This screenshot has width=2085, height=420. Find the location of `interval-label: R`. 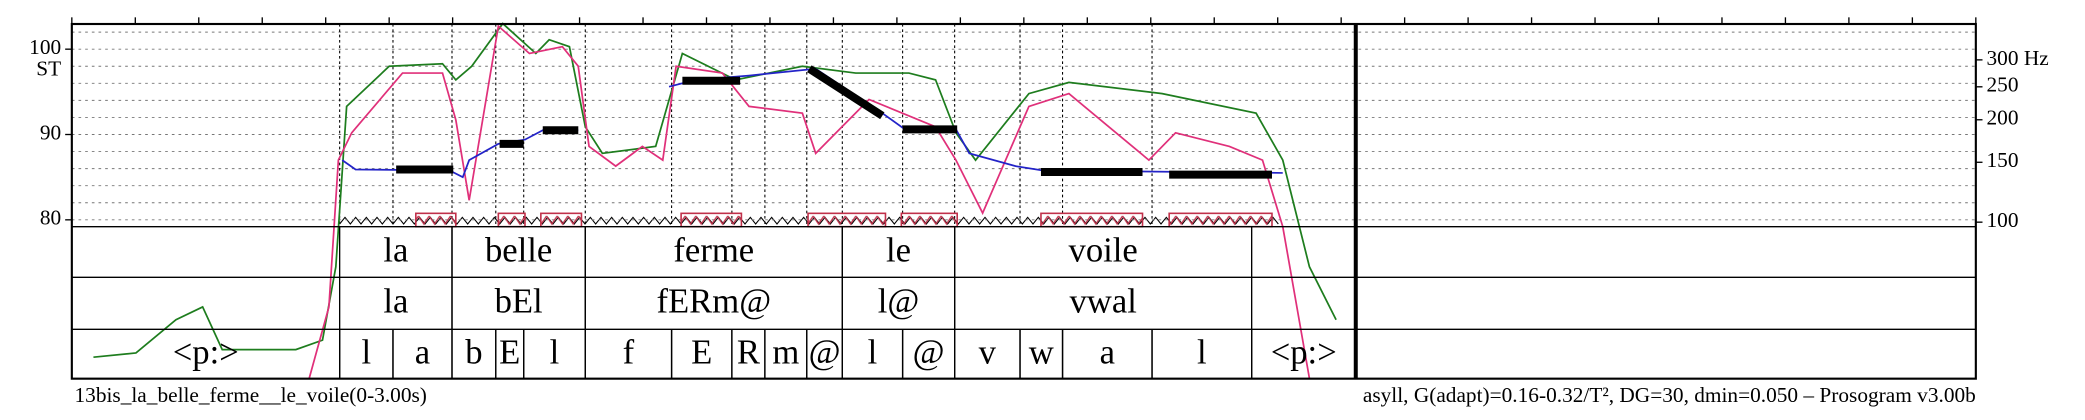

interval-label: R is located at coordinates (749, 352).